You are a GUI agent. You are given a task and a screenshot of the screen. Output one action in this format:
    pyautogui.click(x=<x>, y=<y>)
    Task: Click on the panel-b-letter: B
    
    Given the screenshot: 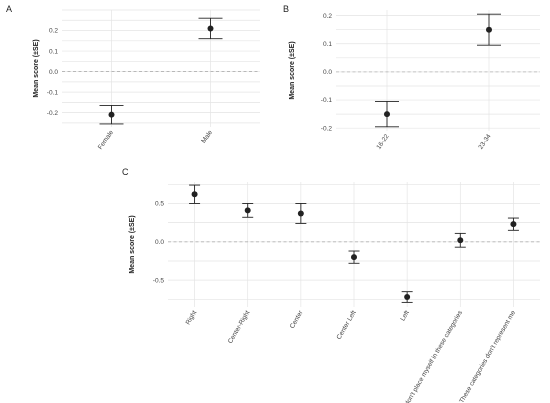 What is the action you would take?
    pyautogui.click(x=286, y=9)
    